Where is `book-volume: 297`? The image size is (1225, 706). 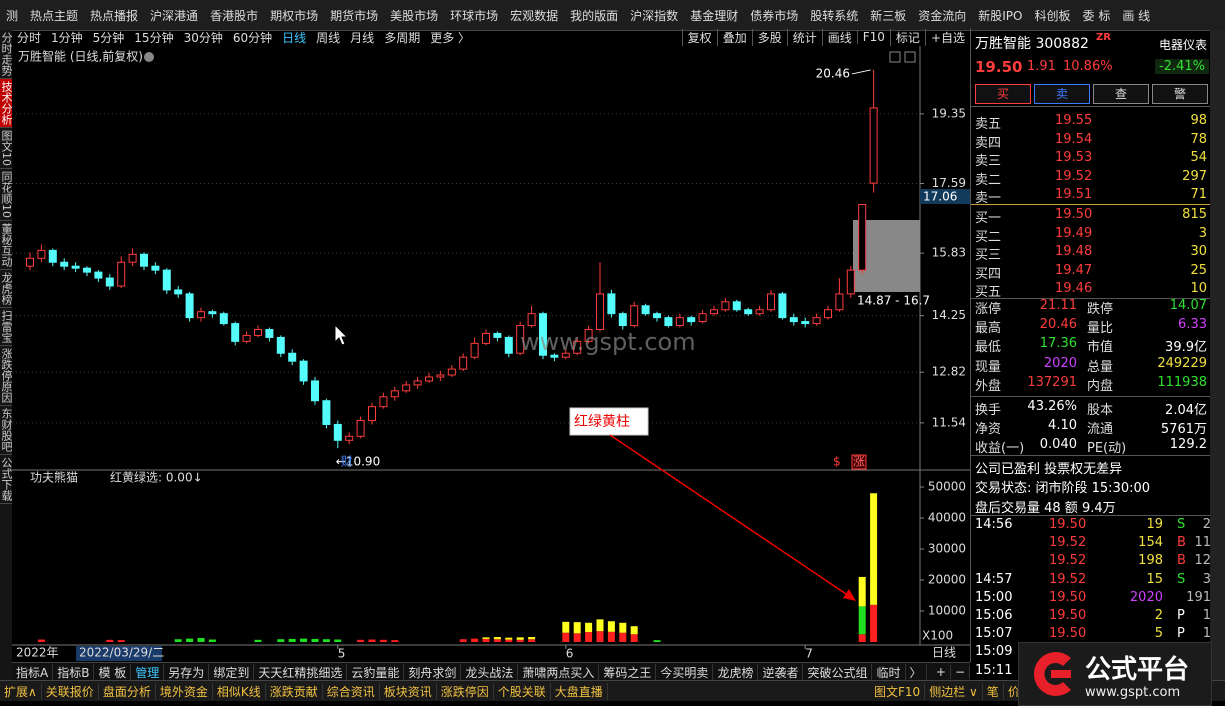
book-volume: 297 is located at coordinates (1194, 176).